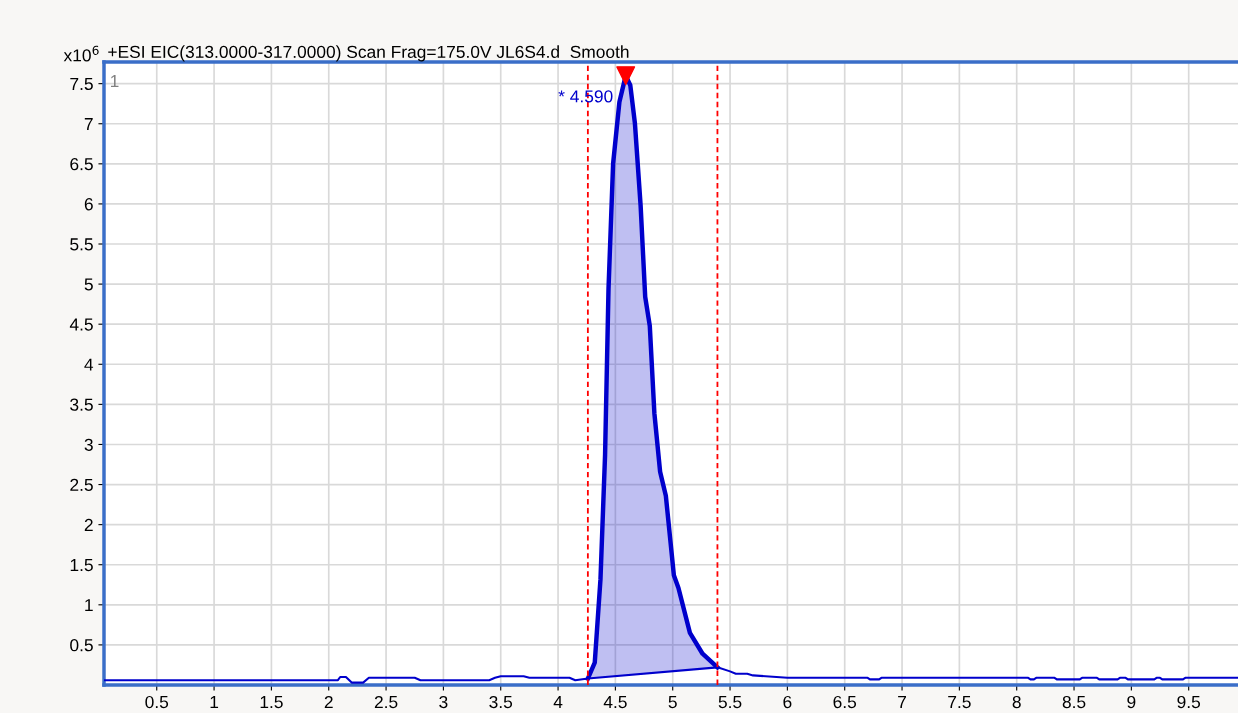 The width and height of the screenshot is (1238, 713). Describe the element at coordinates (328, 701) in the screenshot. I see `x-tick-label: 2` at that location.